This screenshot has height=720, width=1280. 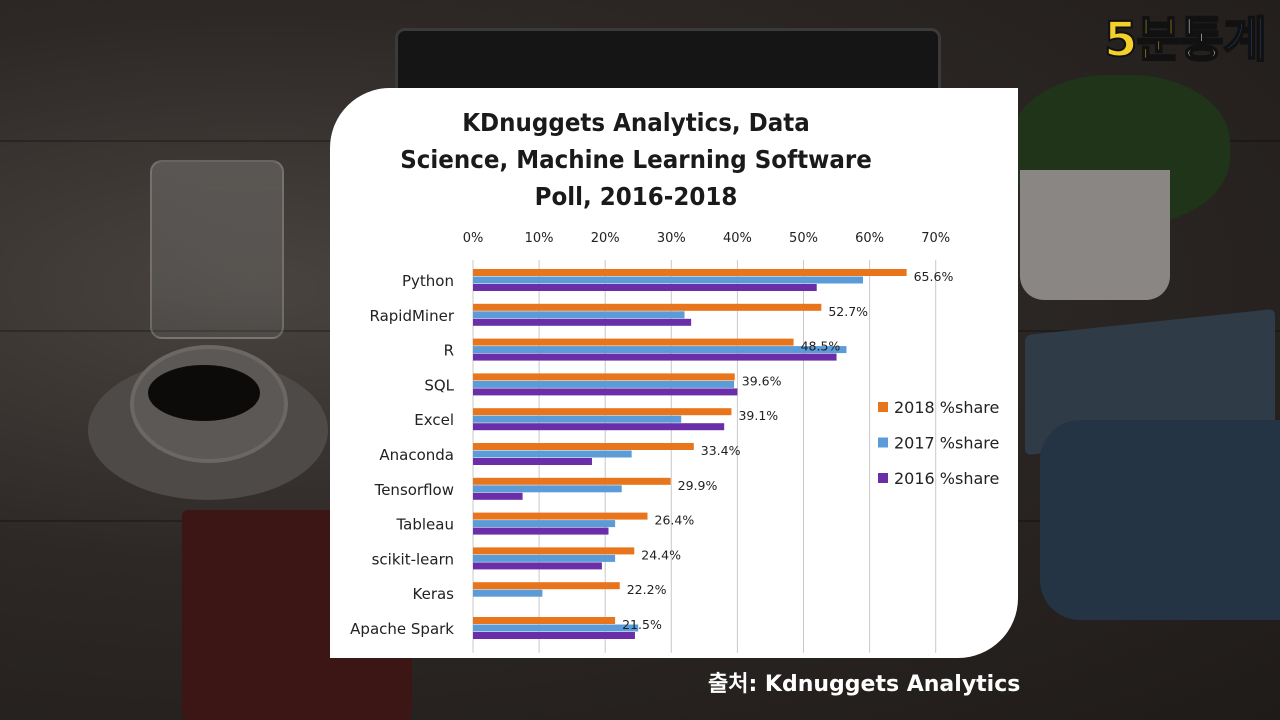 I want to click on data-label: 21.5%, so click(x=642, y=624).